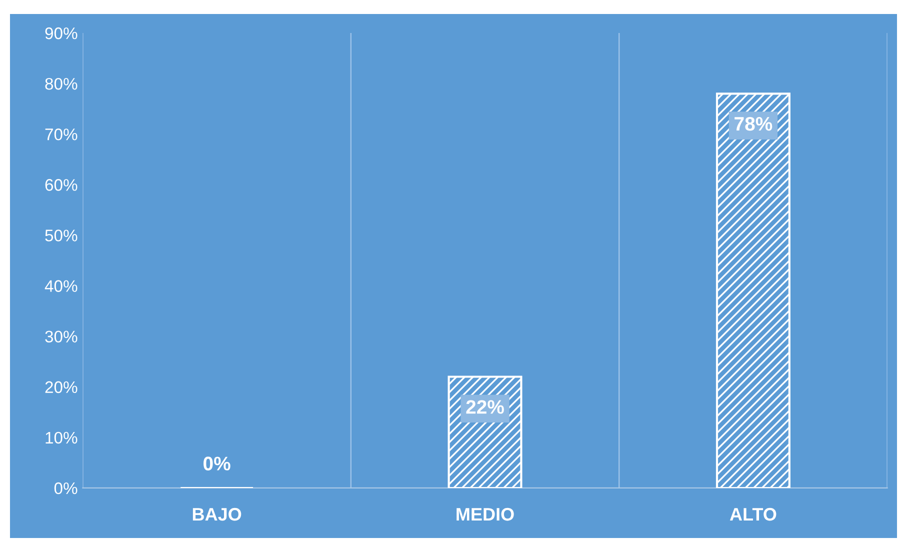  I want to click on y-tick-label: 20%, so click(61, 387).